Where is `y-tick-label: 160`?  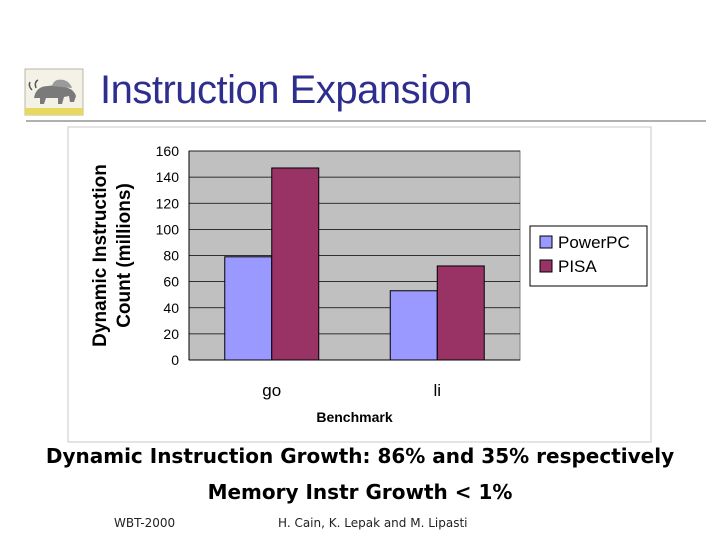 y-tick-label: 160 is located at coordinates (168, 151).